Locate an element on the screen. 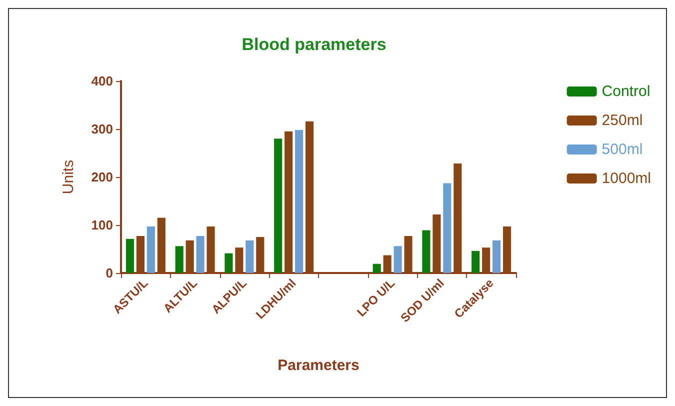  legend-label: 250ml is located at coordinates (622, 120).